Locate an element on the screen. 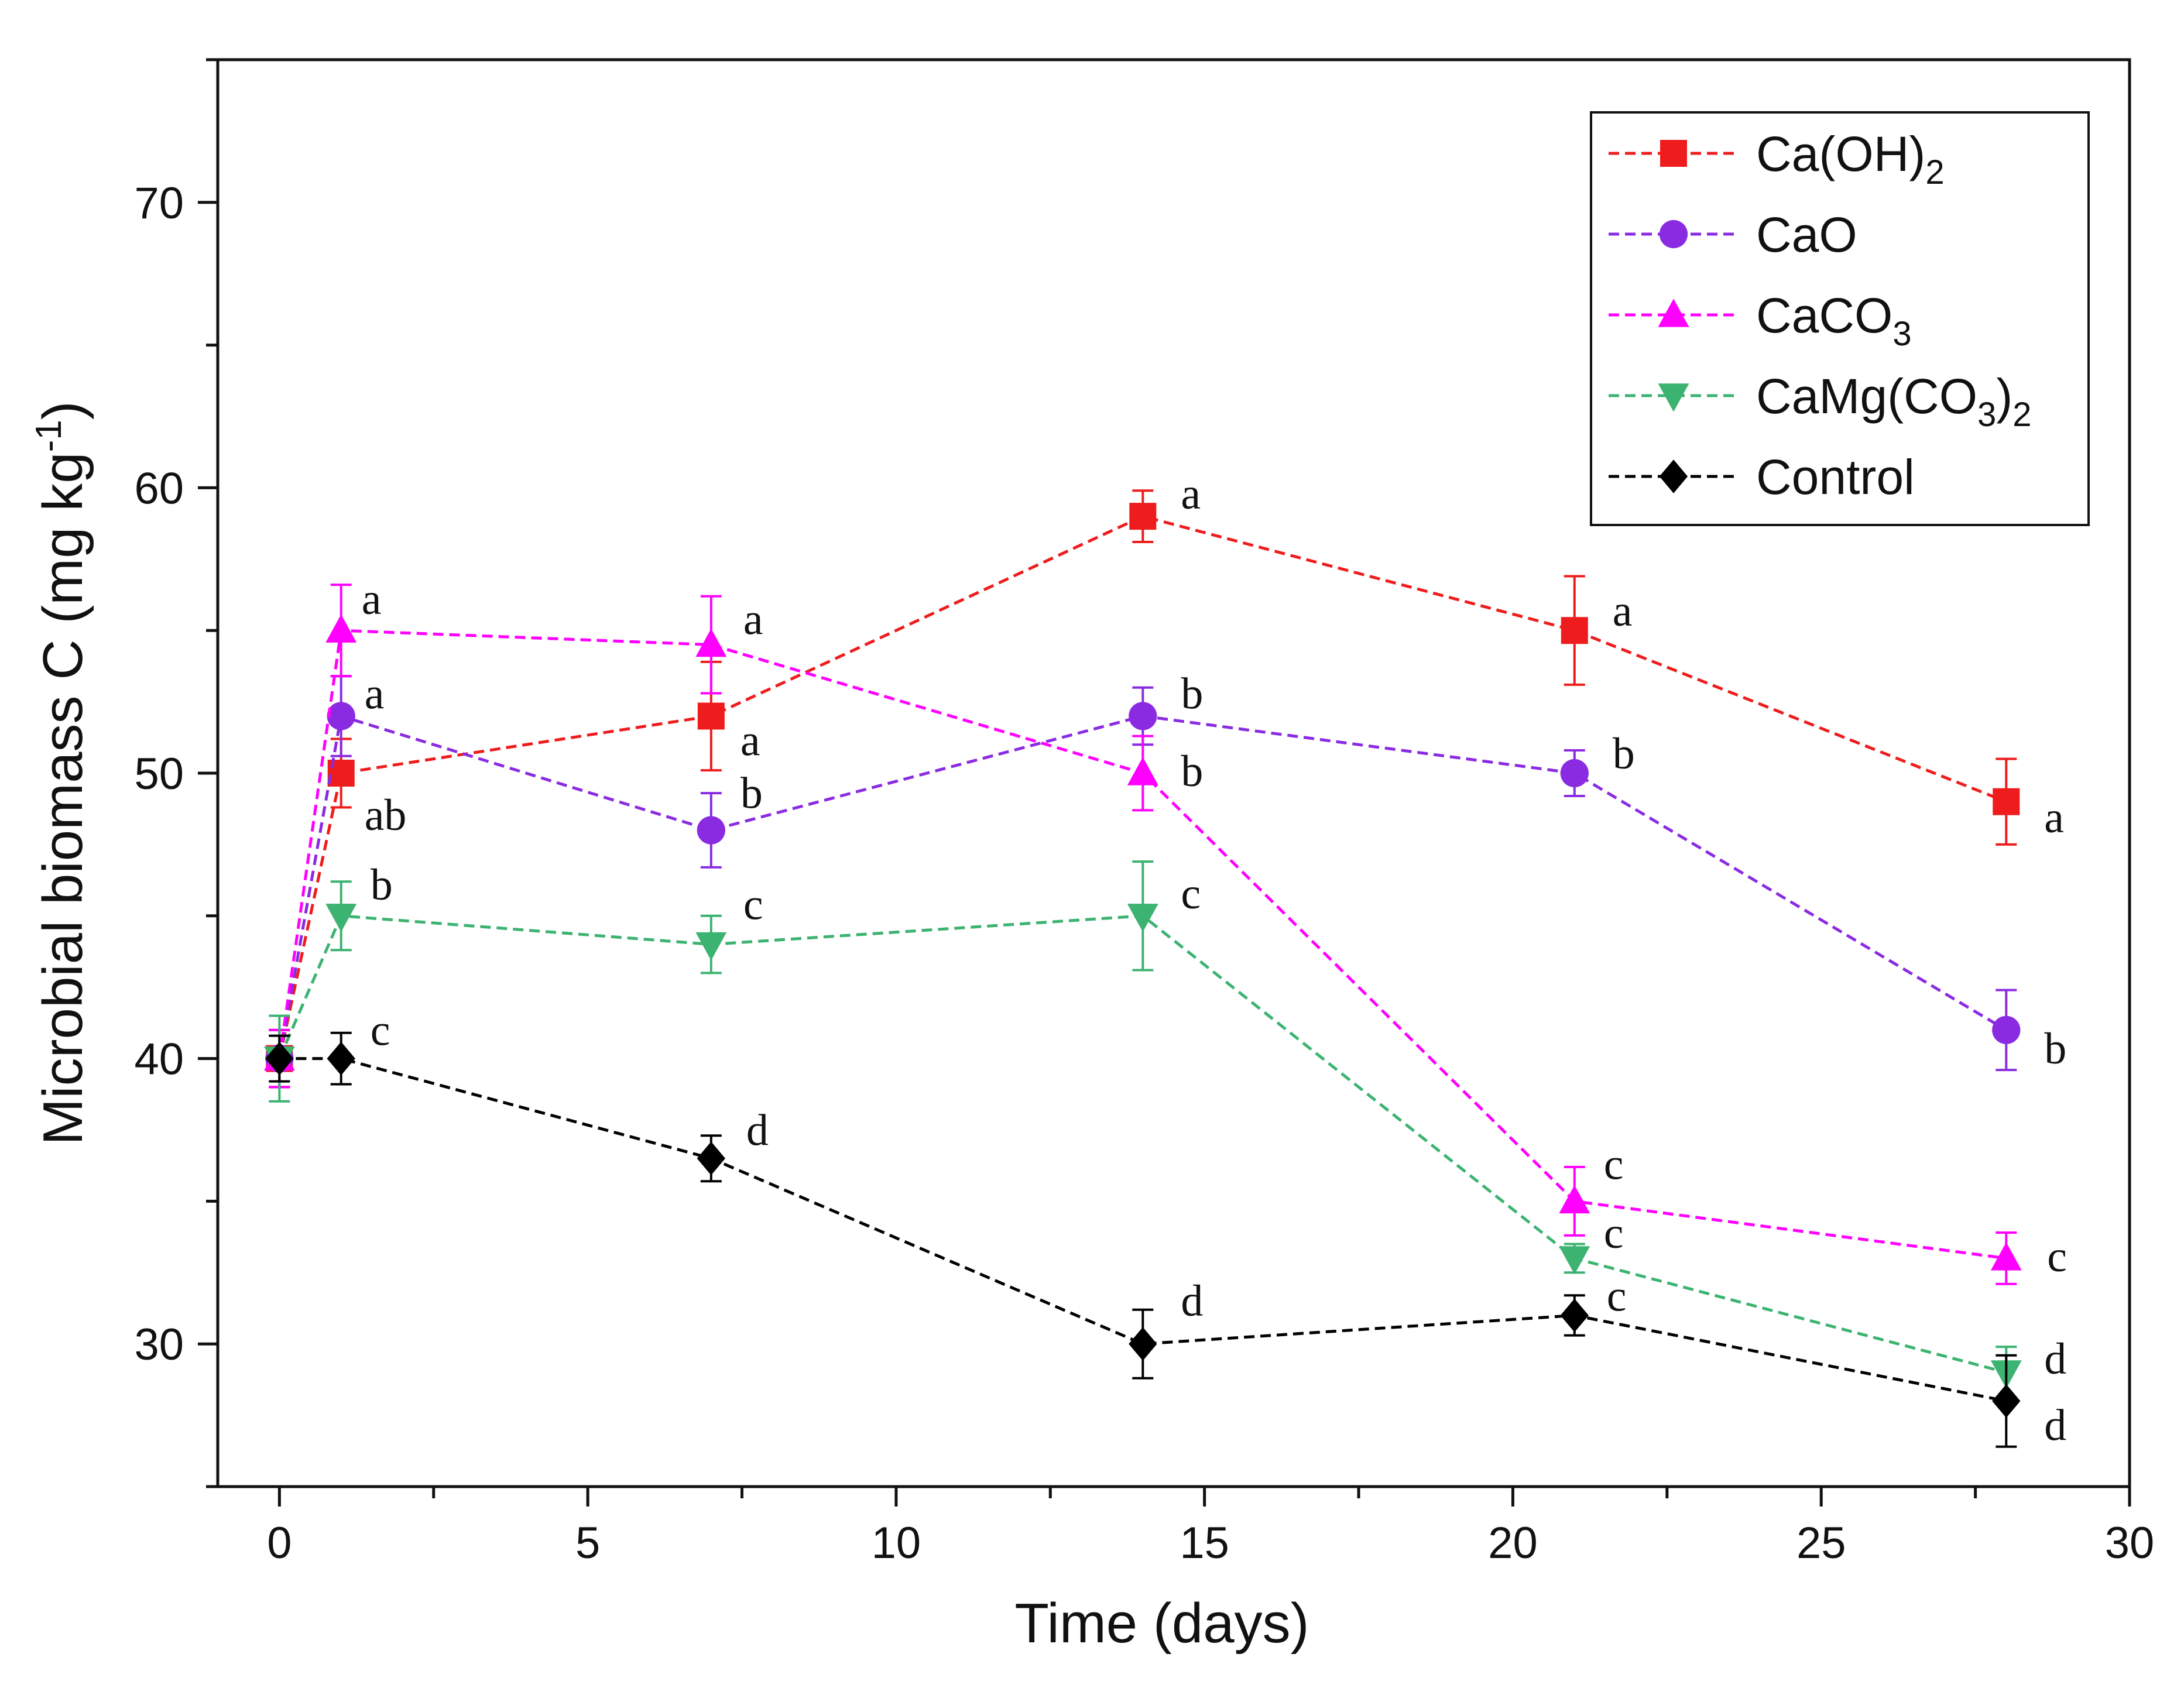 The height and width of the screenshot is (1702, 2184). x-axis-label: Time (days) is located at coordinates (1161, 1624).